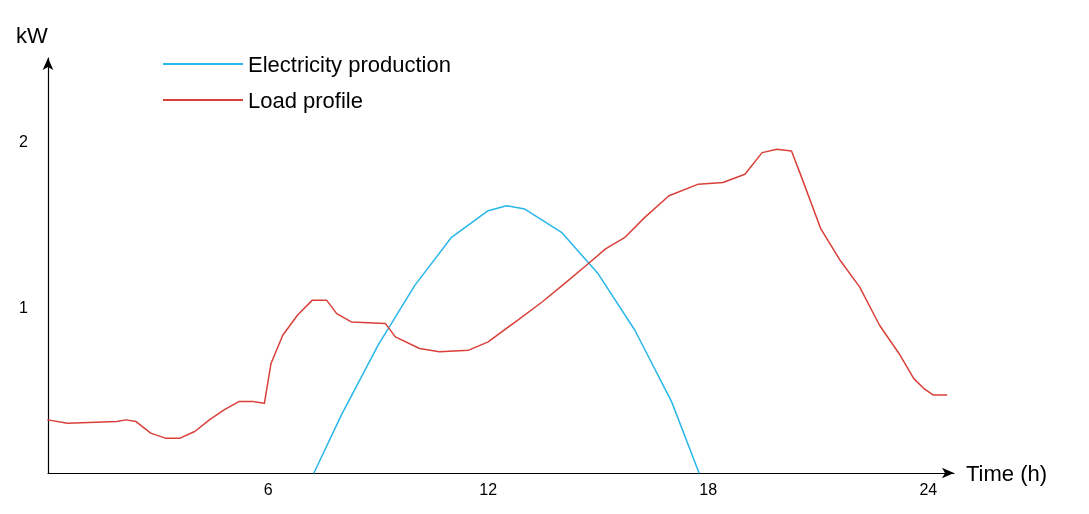  Describe the element at coordinates (268, 489) in the screenshot. I see `x-tick-label: 6` at that location.